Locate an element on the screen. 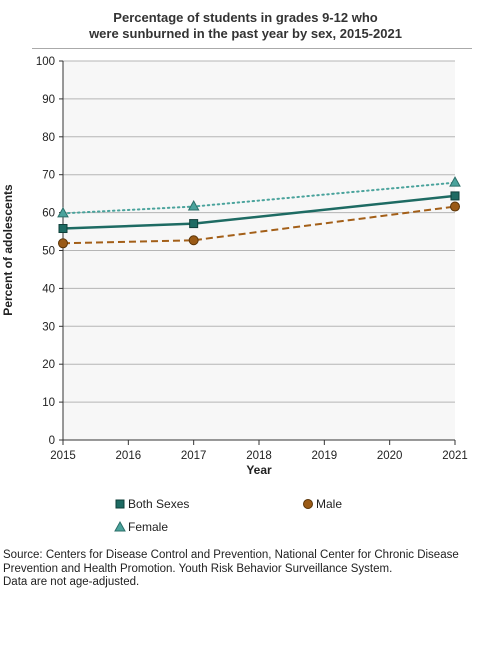 Image resolution: width=491 pixels, height=646 pixels. circle-marker-icon is located at coordinates (308, 504).